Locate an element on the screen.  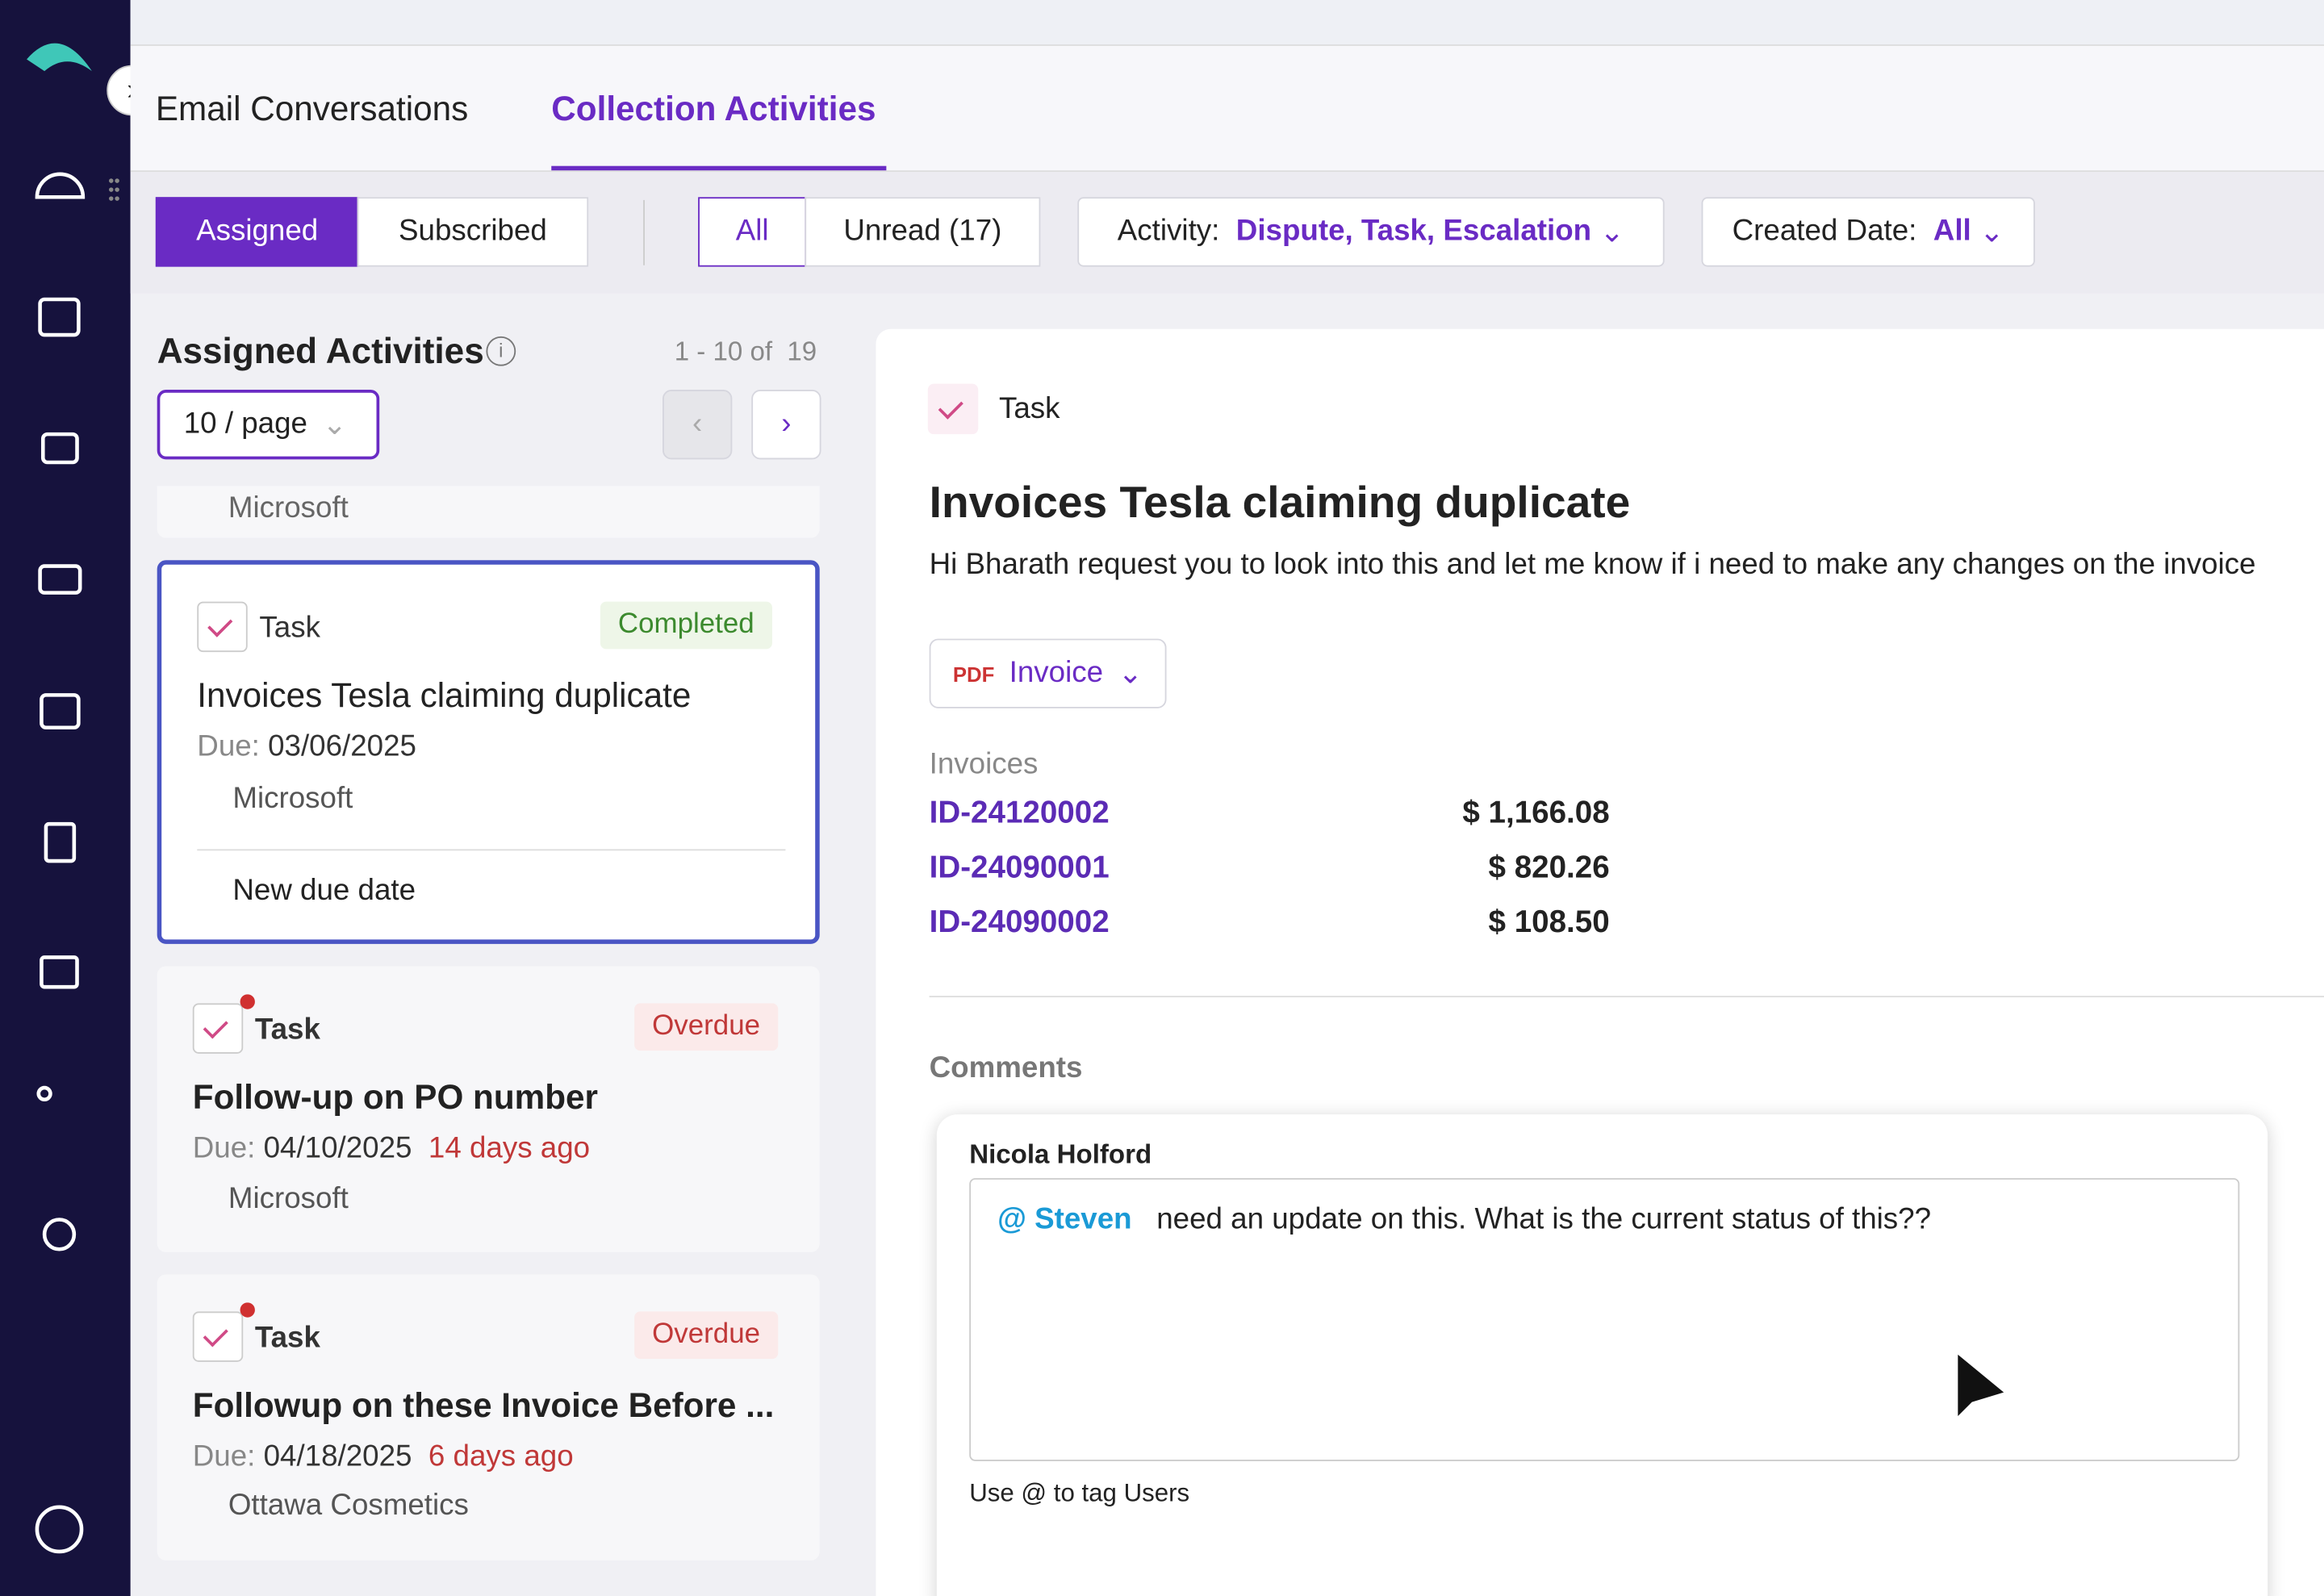
tab-underline is located at coordinates (719, 168).